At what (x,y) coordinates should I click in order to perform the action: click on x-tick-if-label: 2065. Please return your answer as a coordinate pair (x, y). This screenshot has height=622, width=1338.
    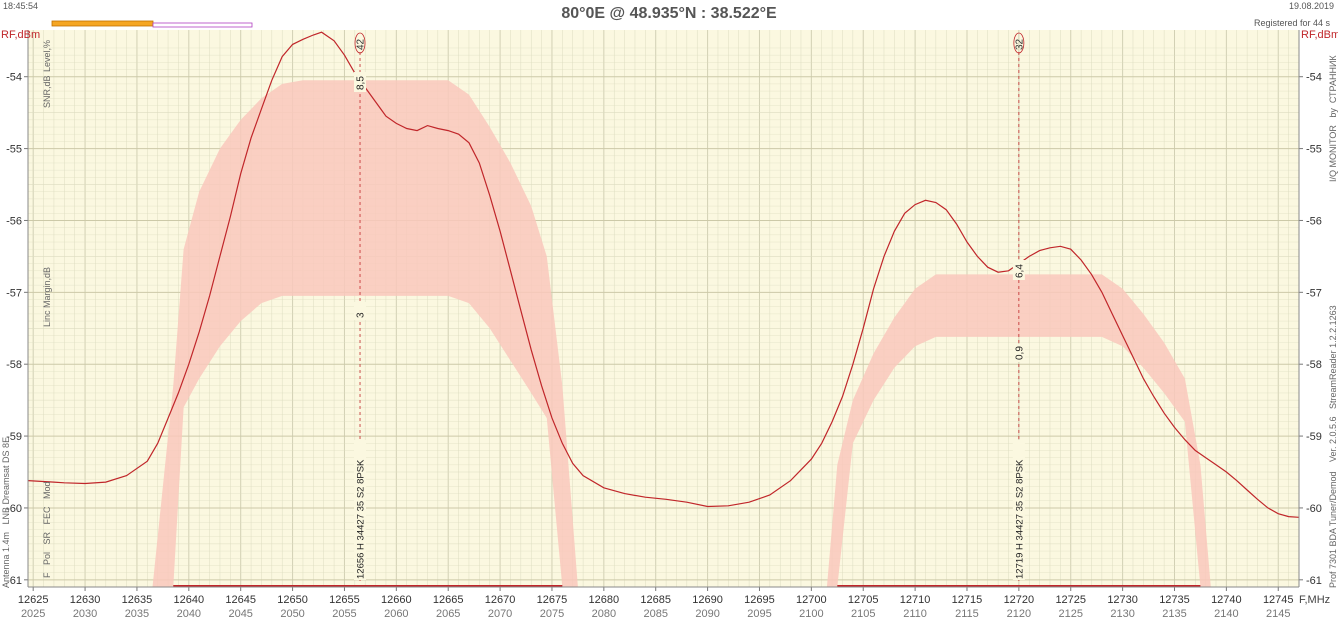
    Looking at the image, I should click on (448, 614).